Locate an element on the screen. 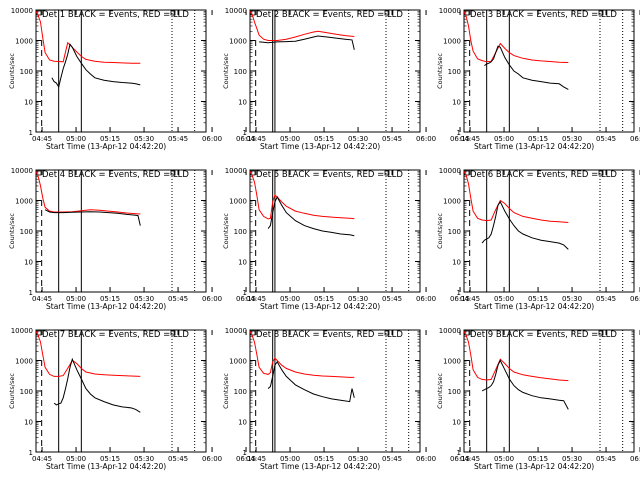  panel-title: Det 8 BLACK = Events, RED = LLD is located at coordinates (329, 335).